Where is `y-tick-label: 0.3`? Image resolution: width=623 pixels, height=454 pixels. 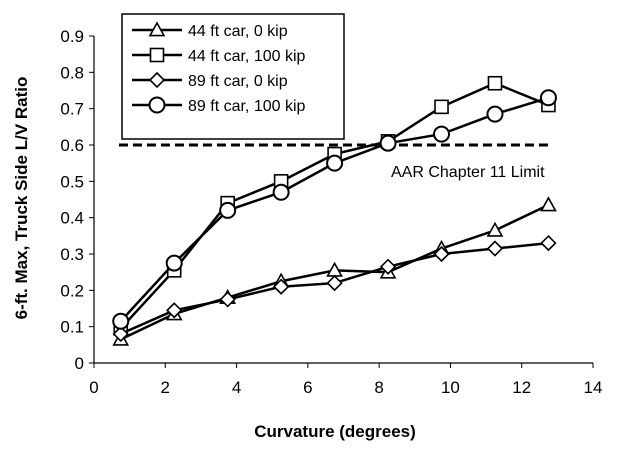
y-tick-label: 0.3 is located at coordinates (72, 254).